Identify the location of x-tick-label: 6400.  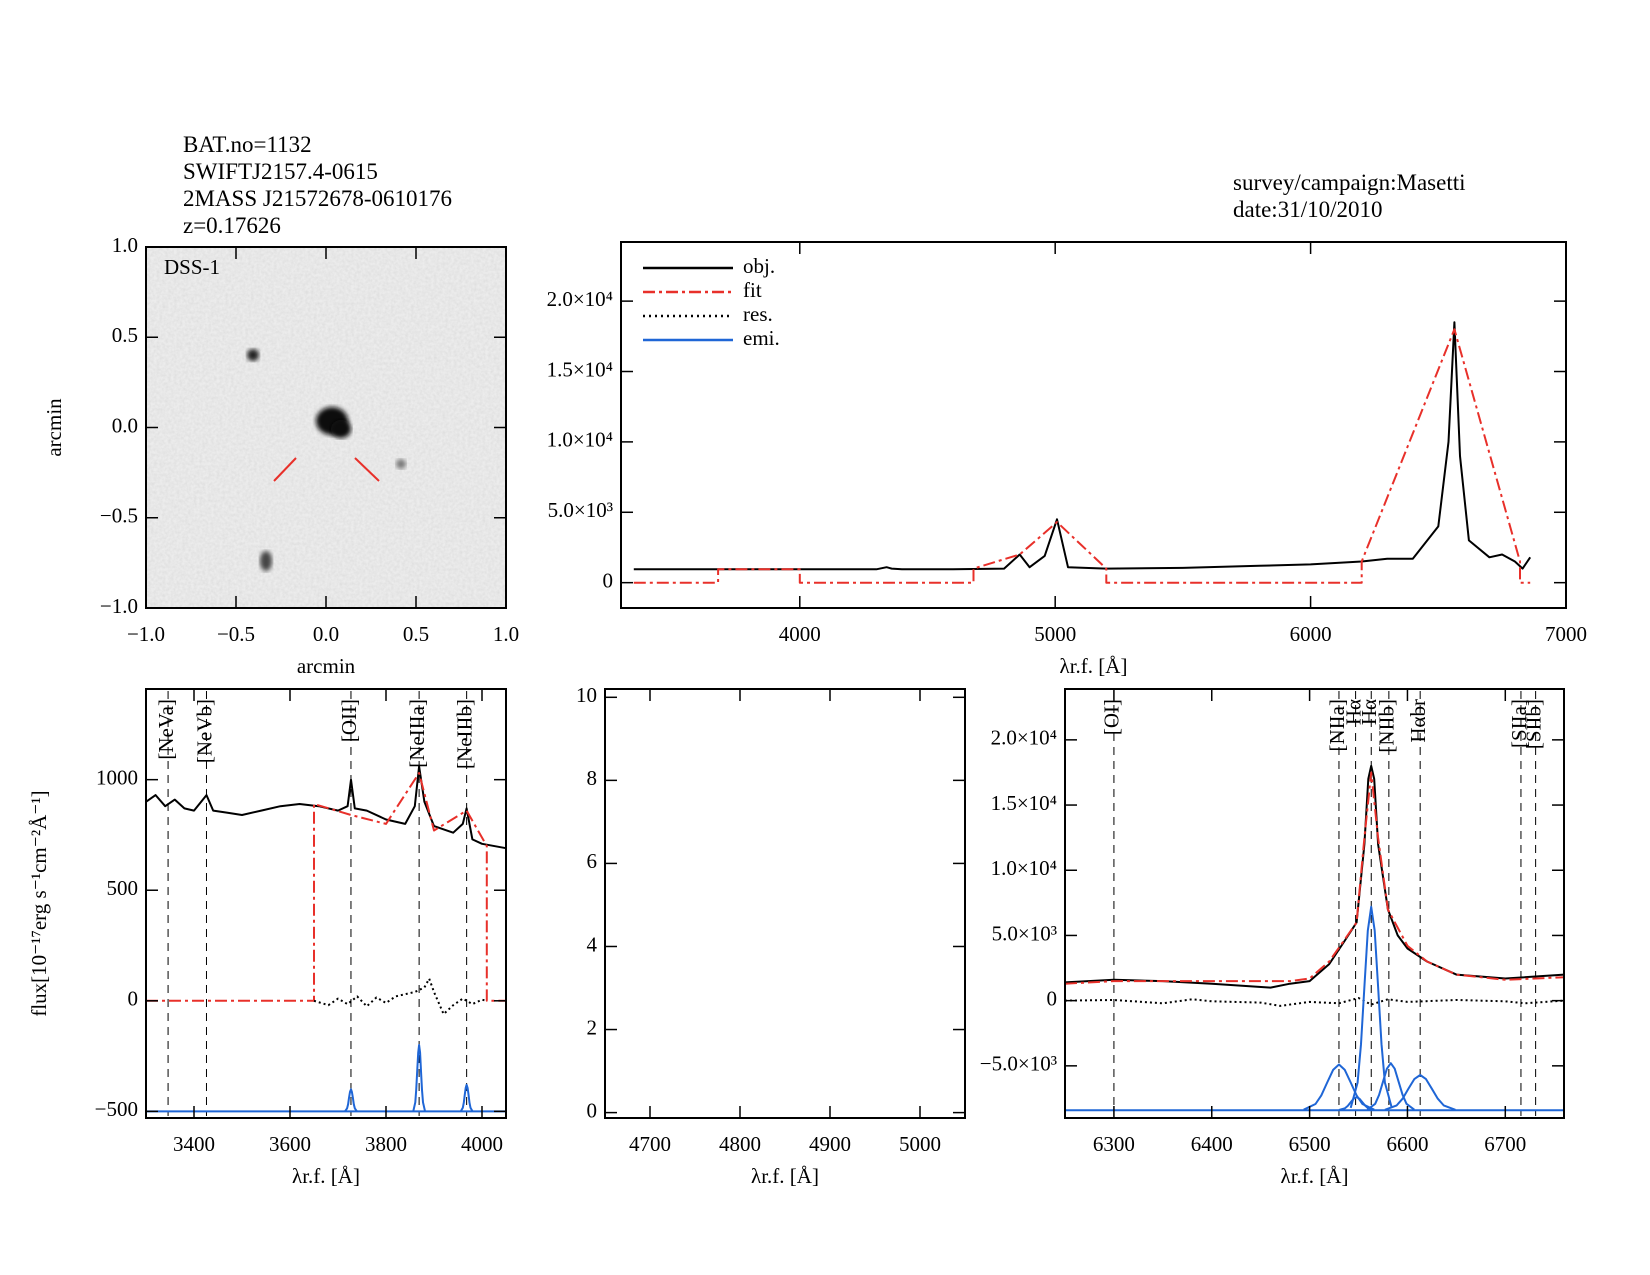
(1212, 1144).